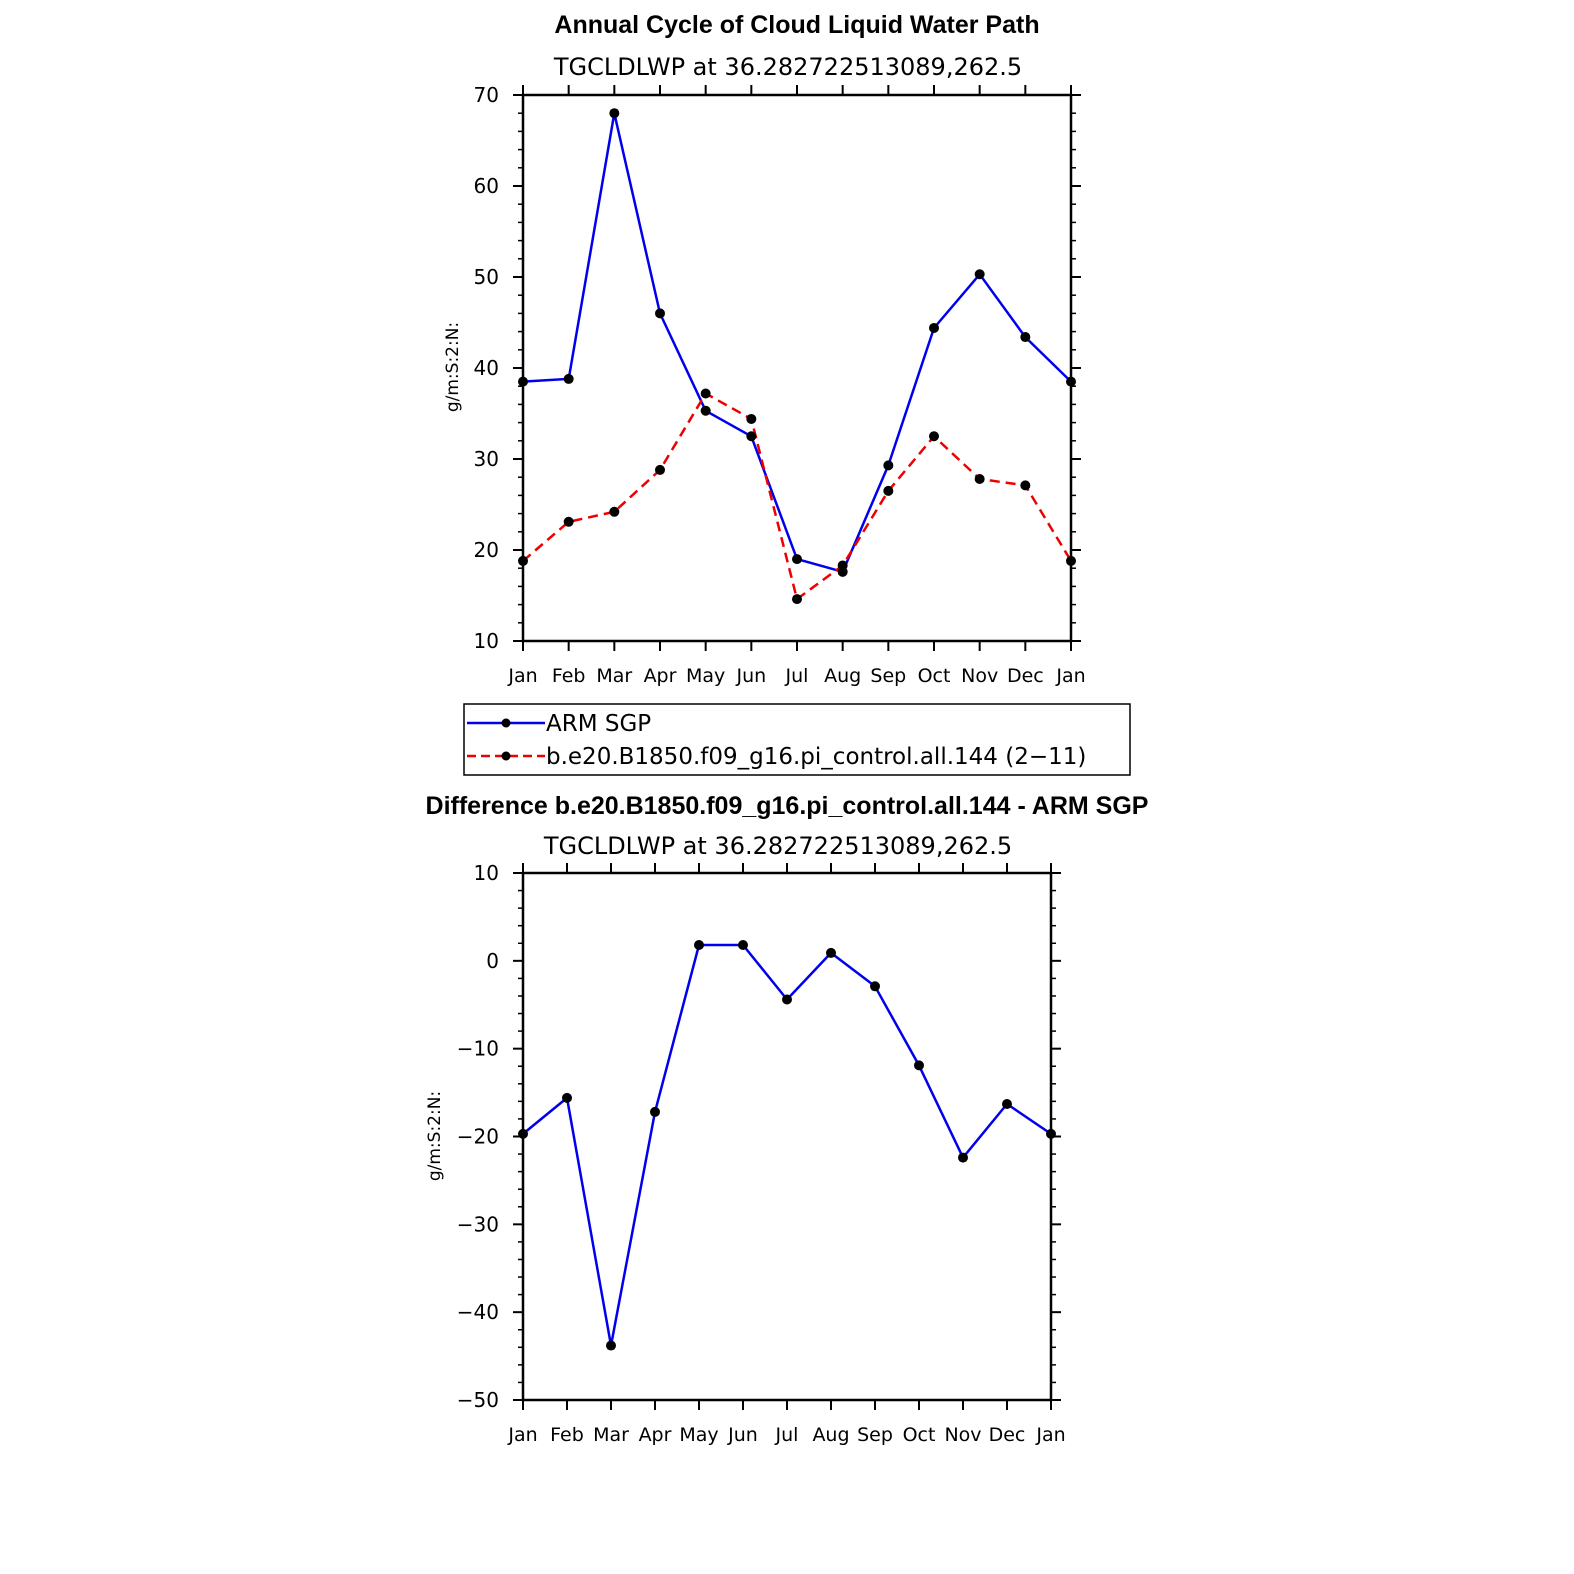 This screenshot has height=1574, width=1574. I want to click on legend-box, so click(797, 739).